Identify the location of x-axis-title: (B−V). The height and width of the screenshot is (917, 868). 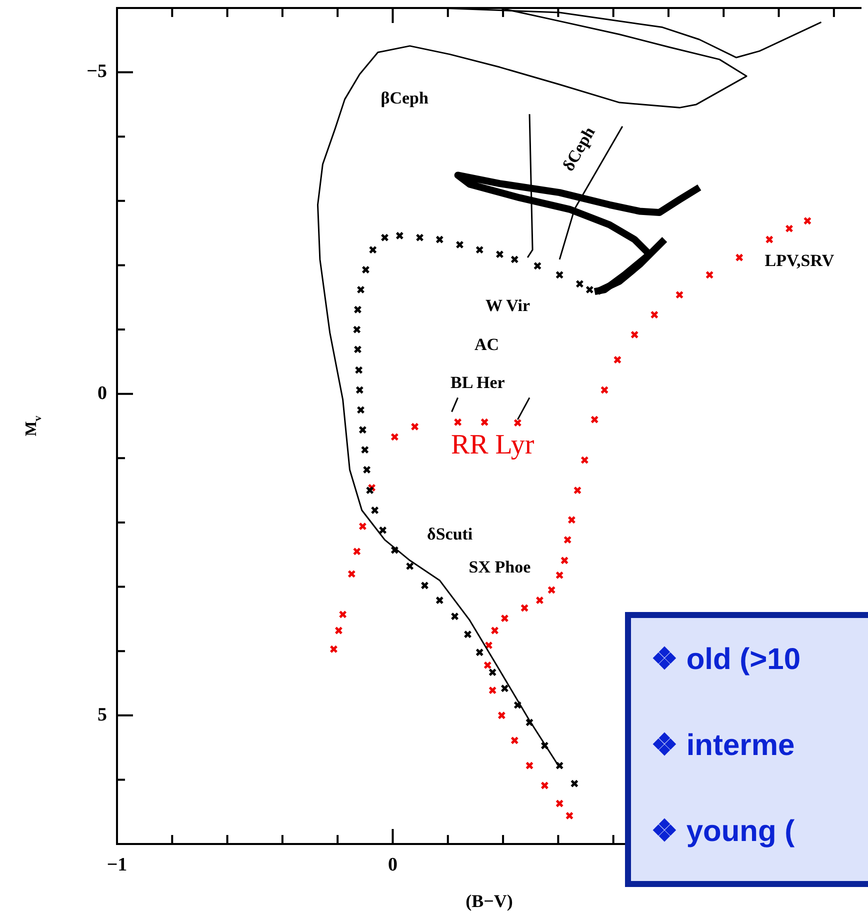
(489, 900).